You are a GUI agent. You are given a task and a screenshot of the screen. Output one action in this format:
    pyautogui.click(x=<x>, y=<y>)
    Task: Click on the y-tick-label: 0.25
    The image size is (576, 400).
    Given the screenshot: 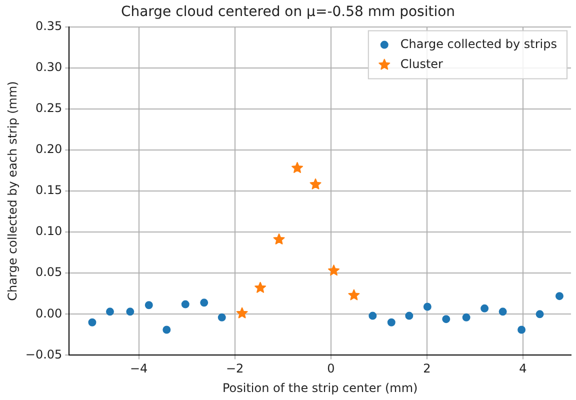 What is the action you would take?
    pyautogui.click(x=48, y=108)
    